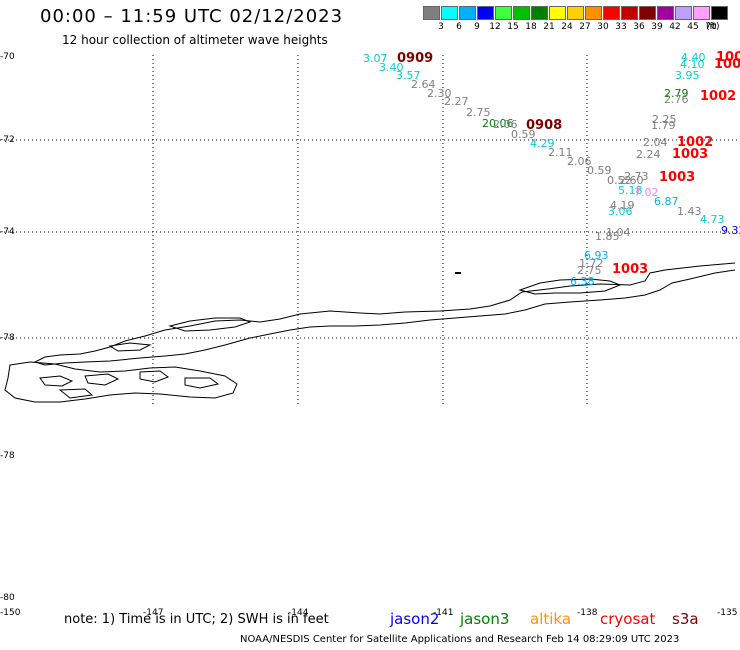  What do you see at coordinates (693, 27) in the screenshot?
I see `colorbar-tick: 45` at bounding box center [693, 27].